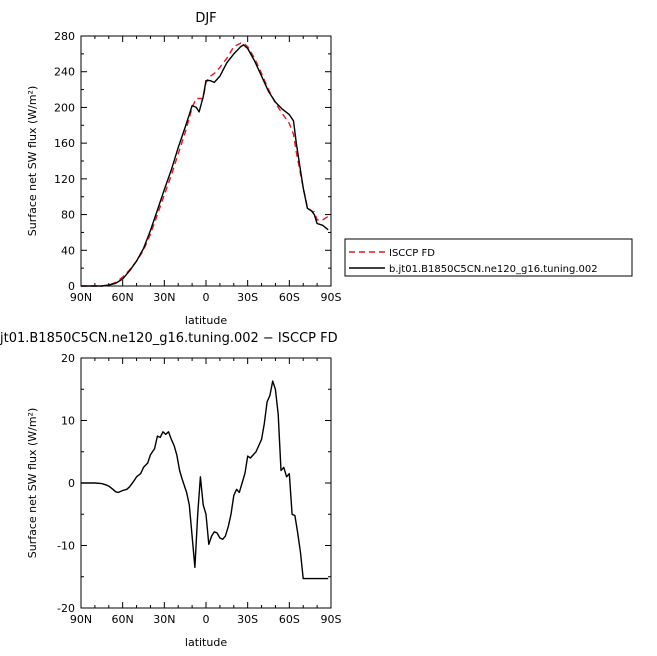  I want to click on bottom-chart-ytick-label: 10, so click(68, 421).